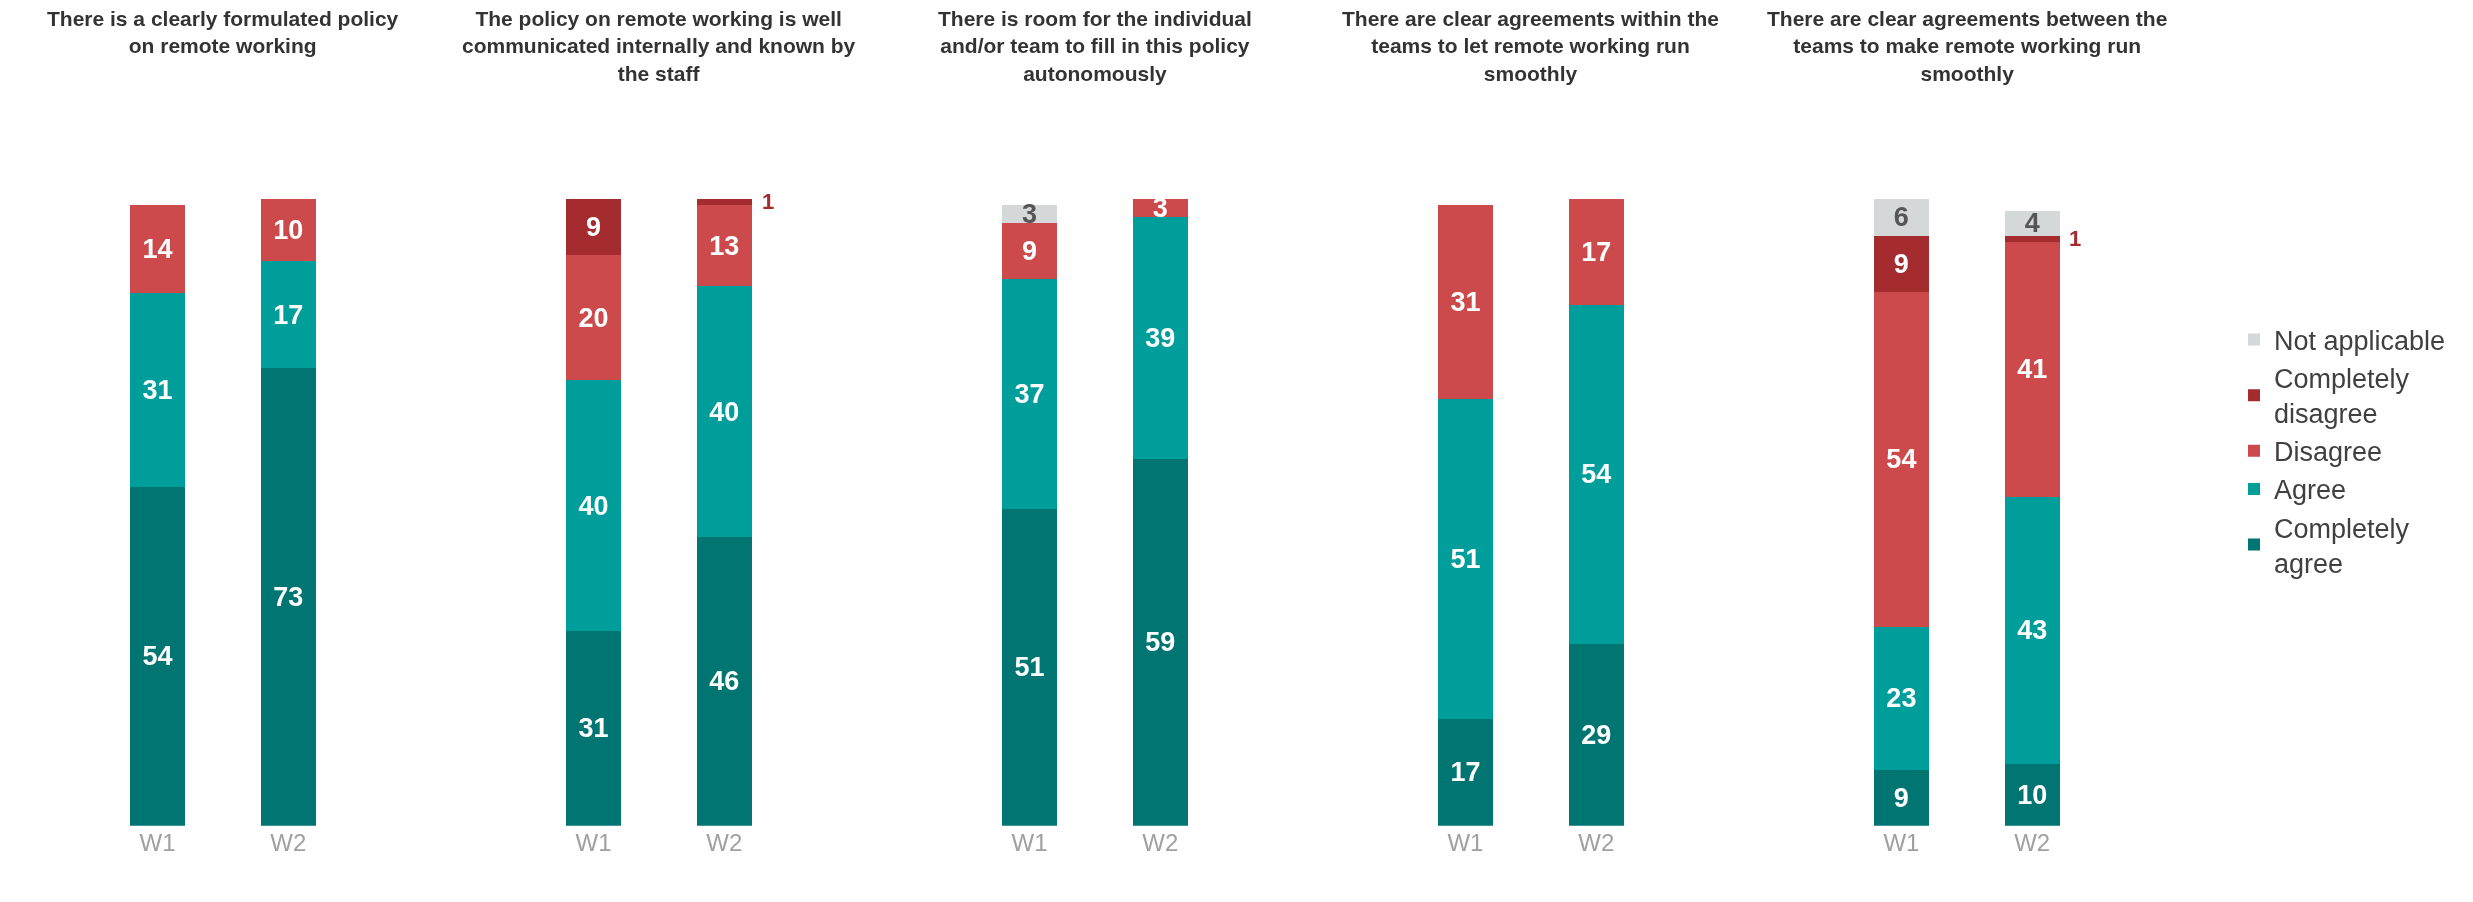 The width and height of the screenshot is (2473, 902). I want to click on data-label: 23, so click(1901, 698).